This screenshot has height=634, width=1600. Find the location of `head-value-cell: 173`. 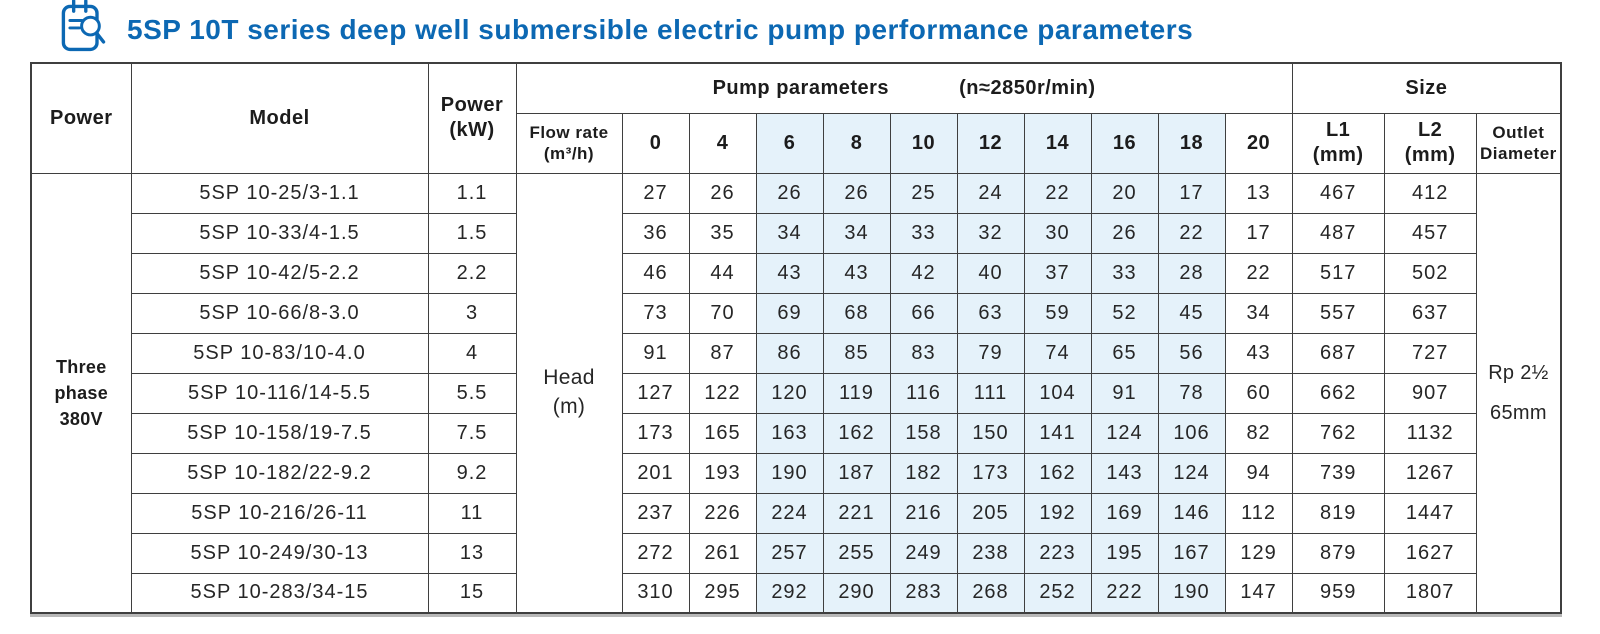

head-value-cell: 173 is located at coordinates (990, 473).